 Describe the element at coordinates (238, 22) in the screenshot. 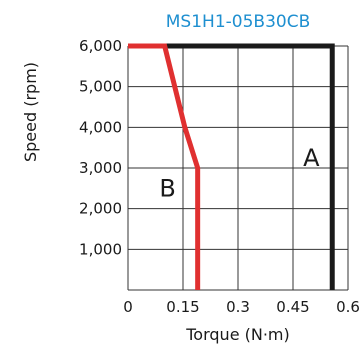

I see `chart-title: MS1H1-05B30CB` at that location.